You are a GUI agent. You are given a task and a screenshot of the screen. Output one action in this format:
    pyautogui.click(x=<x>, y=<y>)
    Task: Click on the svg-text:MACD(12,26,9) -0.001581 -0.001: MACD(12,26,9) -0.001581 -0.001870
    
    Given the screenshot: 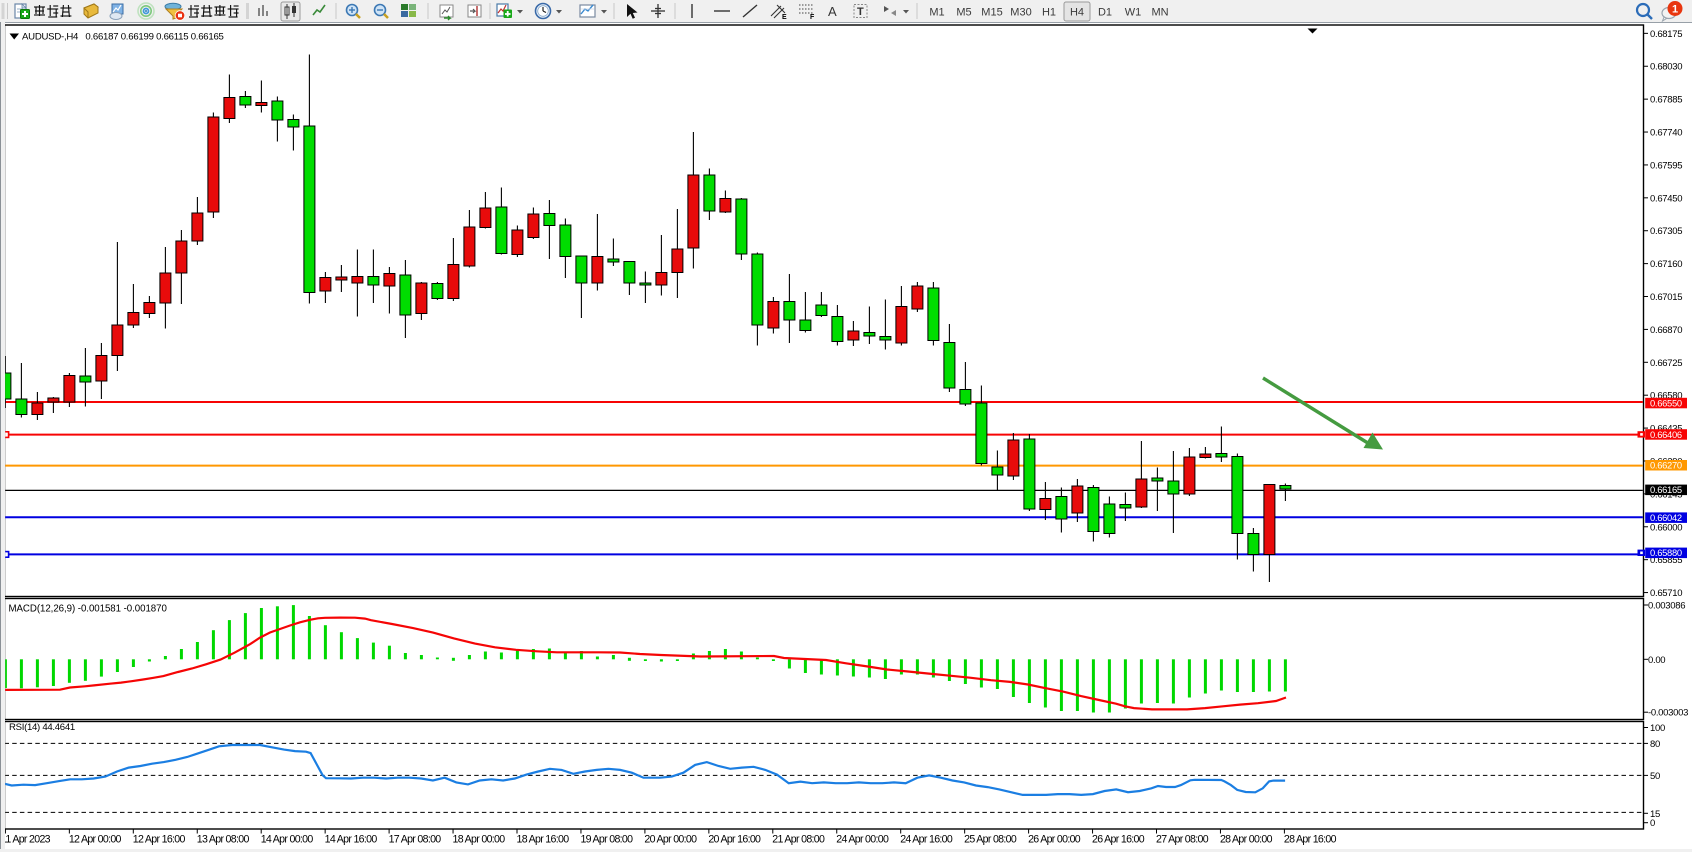 What is the action you would take?
    pyautogui.click(x=88, y=608)
    